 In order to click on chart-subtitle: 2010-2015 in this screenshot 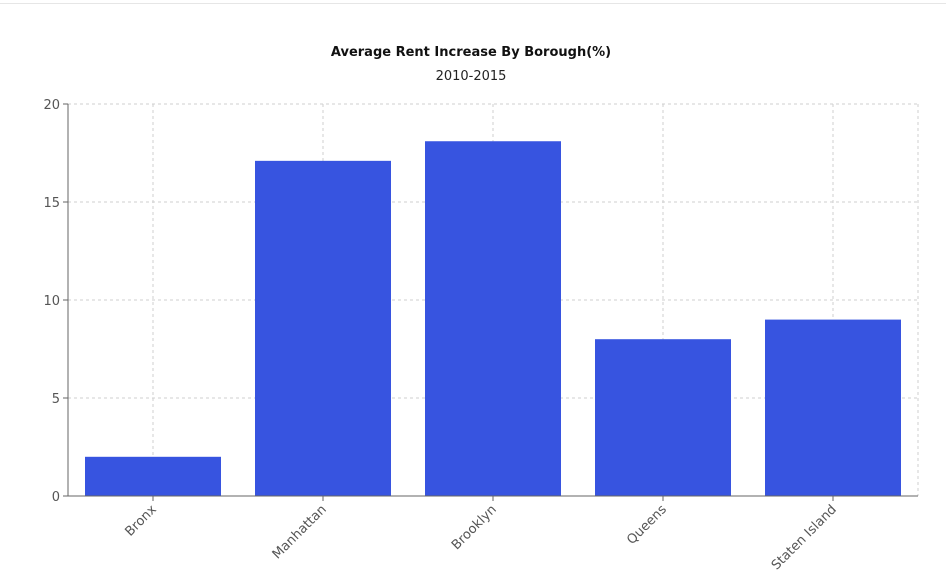, I will do `click(471, 76)`.